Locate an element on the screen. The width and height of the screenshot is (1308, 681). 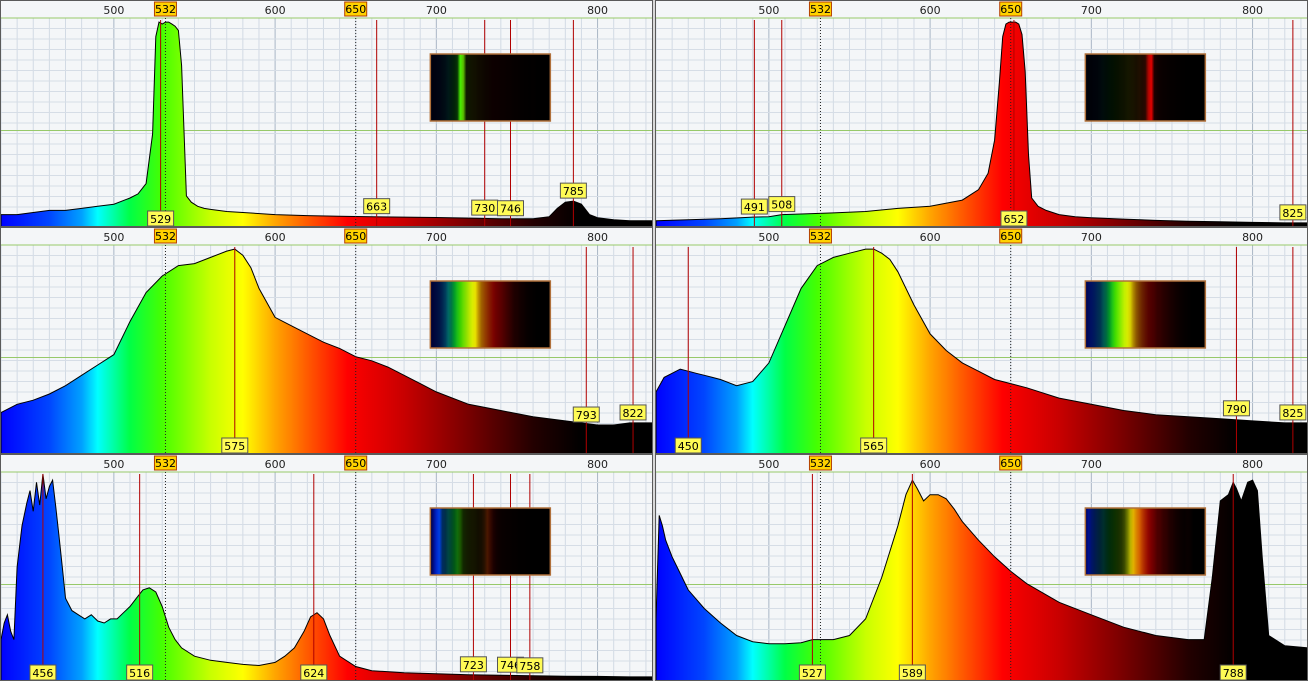
peak-label: 565 is located at coordinates (874, 445).